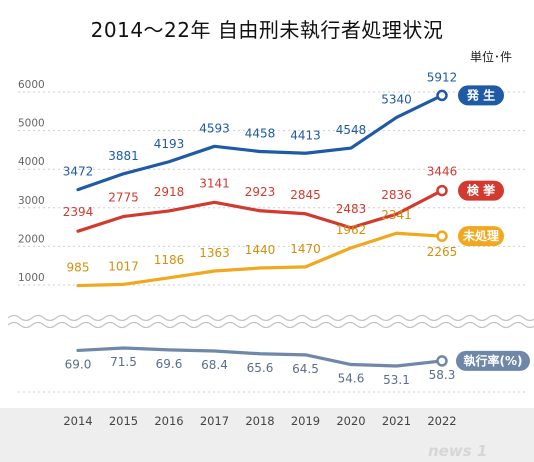 This screenshot has width=534, height=462. I want to click on data-label: 5340, so click(396, 99).